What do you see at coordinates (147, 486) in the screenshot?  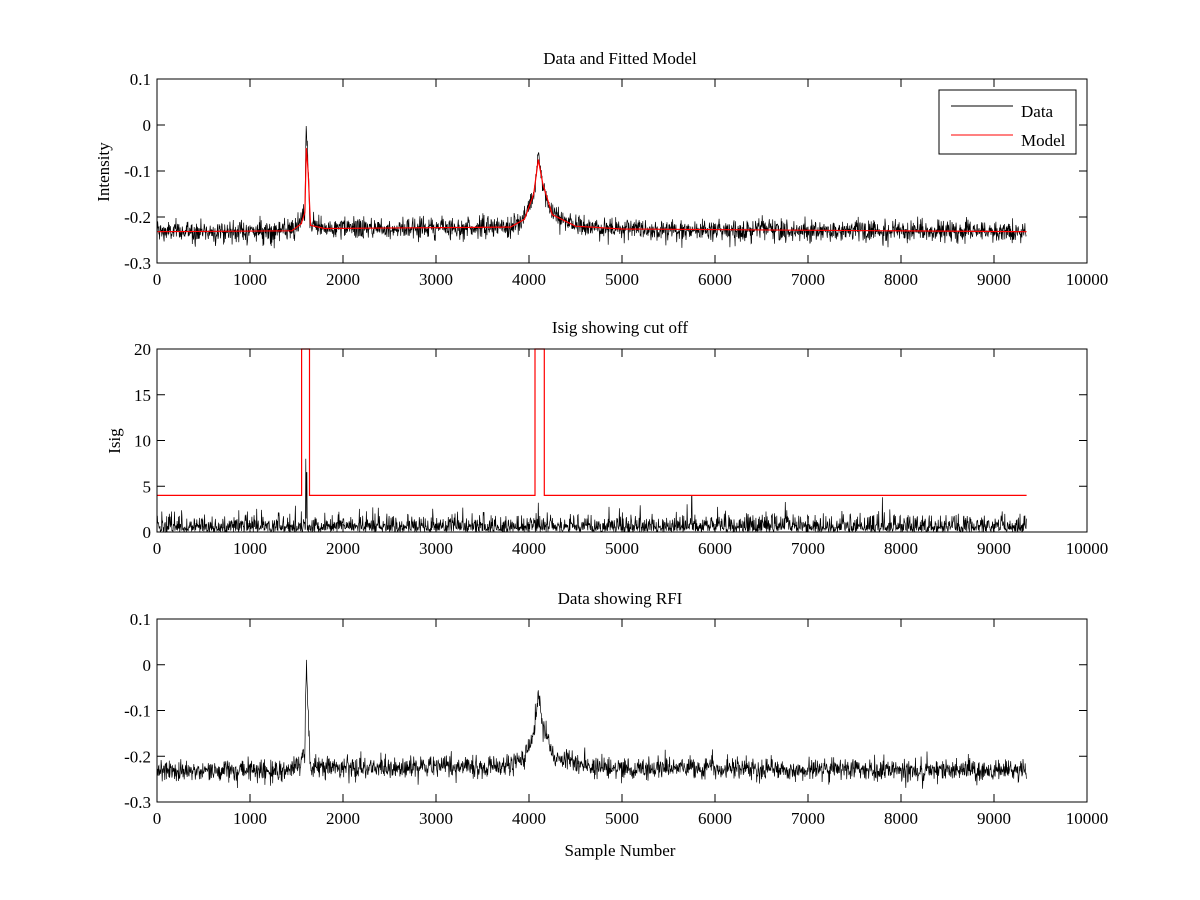 I see `y-tick-label: 5` at bounding box center [147, 486].